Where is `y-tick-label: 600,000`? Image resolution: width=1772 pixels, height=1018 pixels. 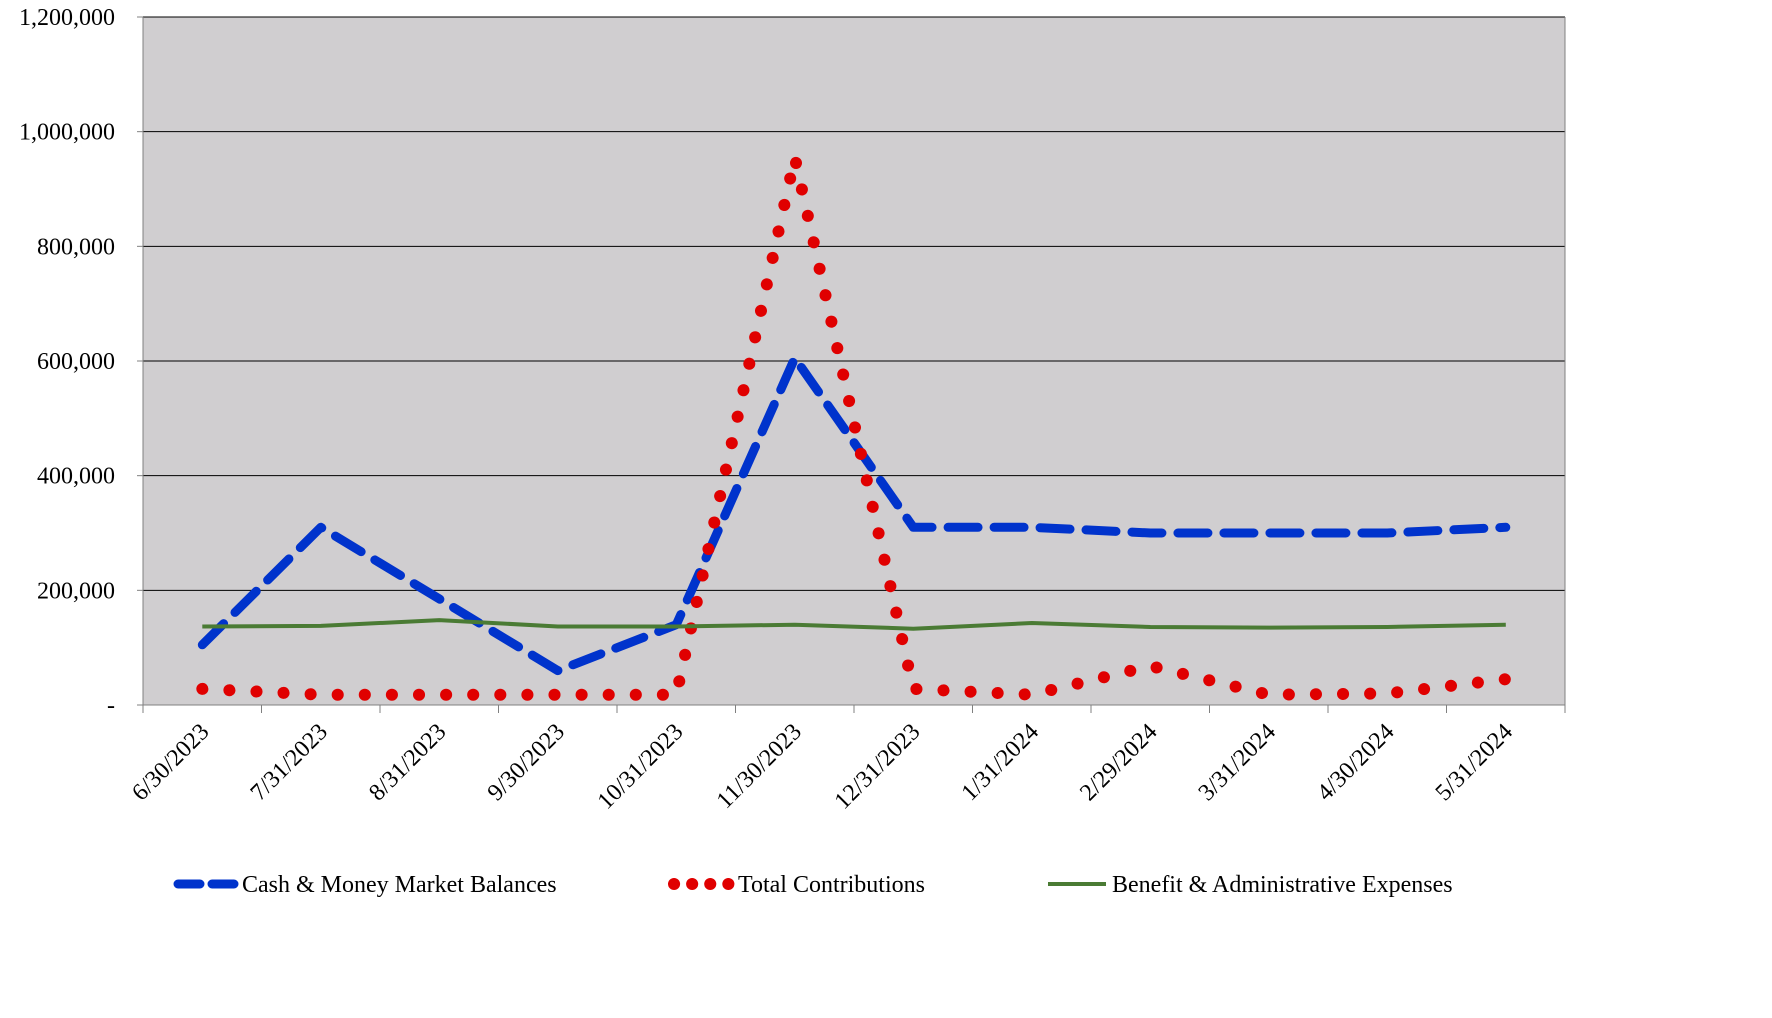 y-tick-label: 600,000 is located at coordinates (76, 362).